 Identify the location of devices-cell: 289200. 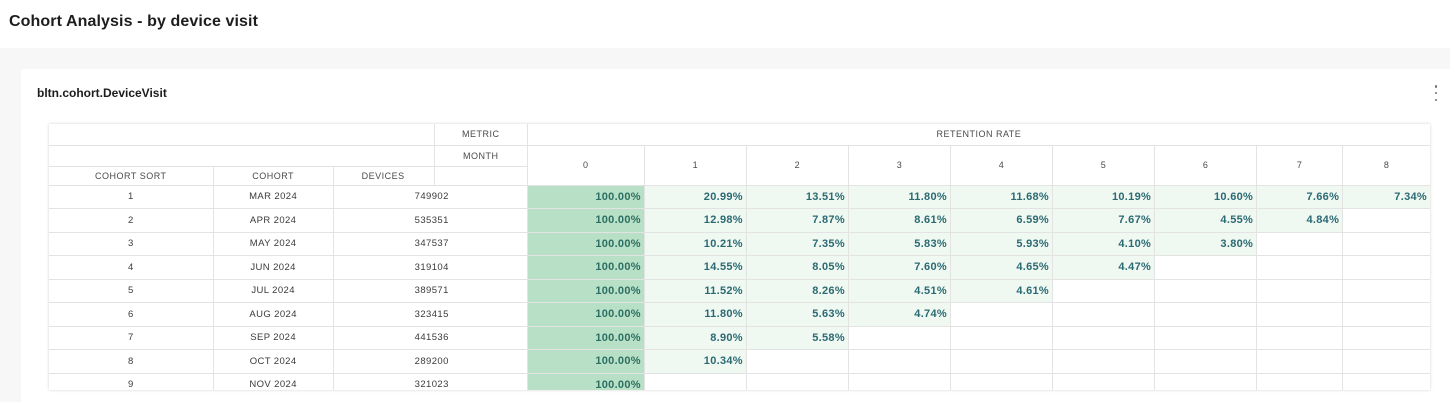
(430, 361).